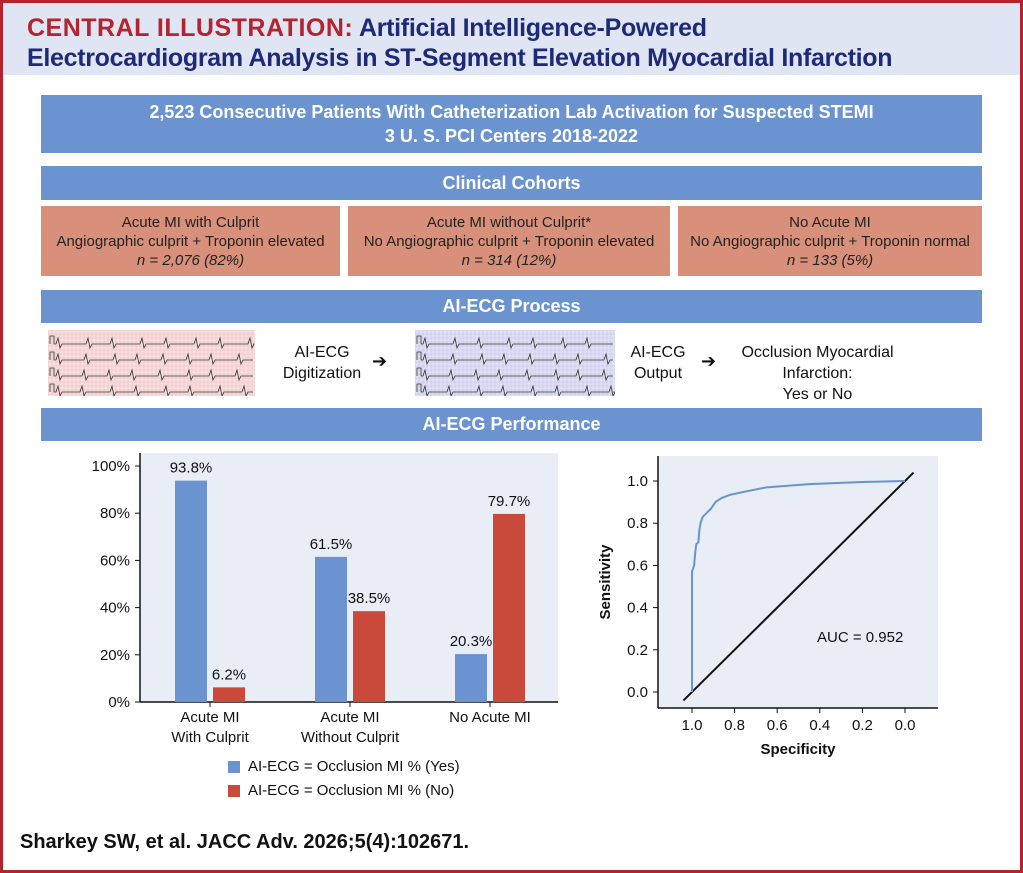 Image resolution: width=1023 pixels, height=873 pixels. What do you see at coordinates (817, 363) in the screenshot?
I see `result-line: Occlusion Myocardial Infarction:` at bounding box center [817, 363].